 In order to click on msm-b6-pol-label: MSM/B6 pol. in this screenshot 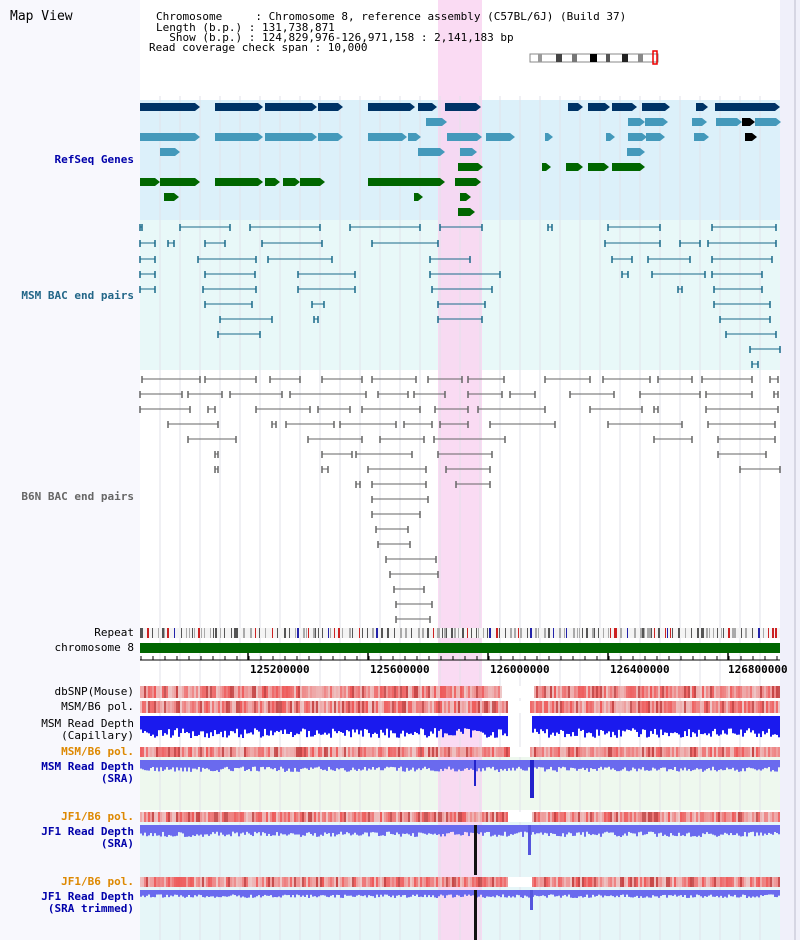, I will do `click(97, 706)`.